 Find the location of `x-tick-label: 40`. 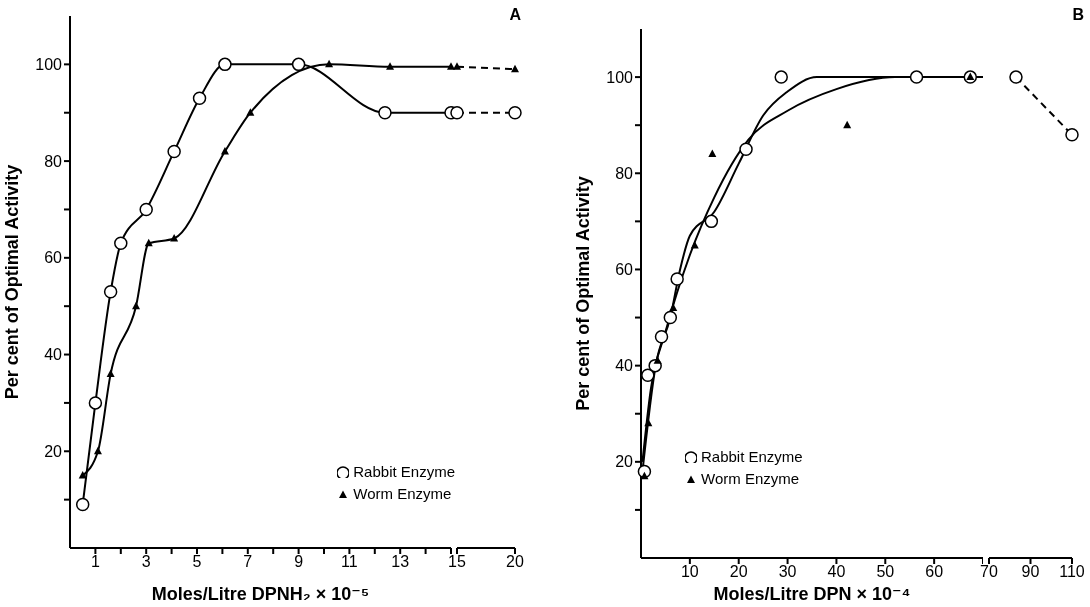

x-tick-label: 40 is located at coordinates (836, 572).